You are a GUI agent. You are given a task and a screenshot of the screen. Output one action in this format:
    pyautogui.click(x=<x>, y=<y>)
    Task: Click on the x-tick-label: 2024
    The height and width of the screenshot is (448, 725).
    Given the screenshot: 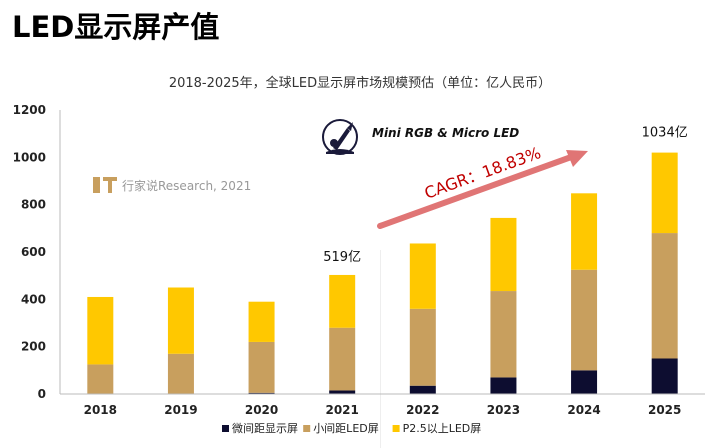 What is the action you would take?
    pyautogui.click(x=583, y=410)
    